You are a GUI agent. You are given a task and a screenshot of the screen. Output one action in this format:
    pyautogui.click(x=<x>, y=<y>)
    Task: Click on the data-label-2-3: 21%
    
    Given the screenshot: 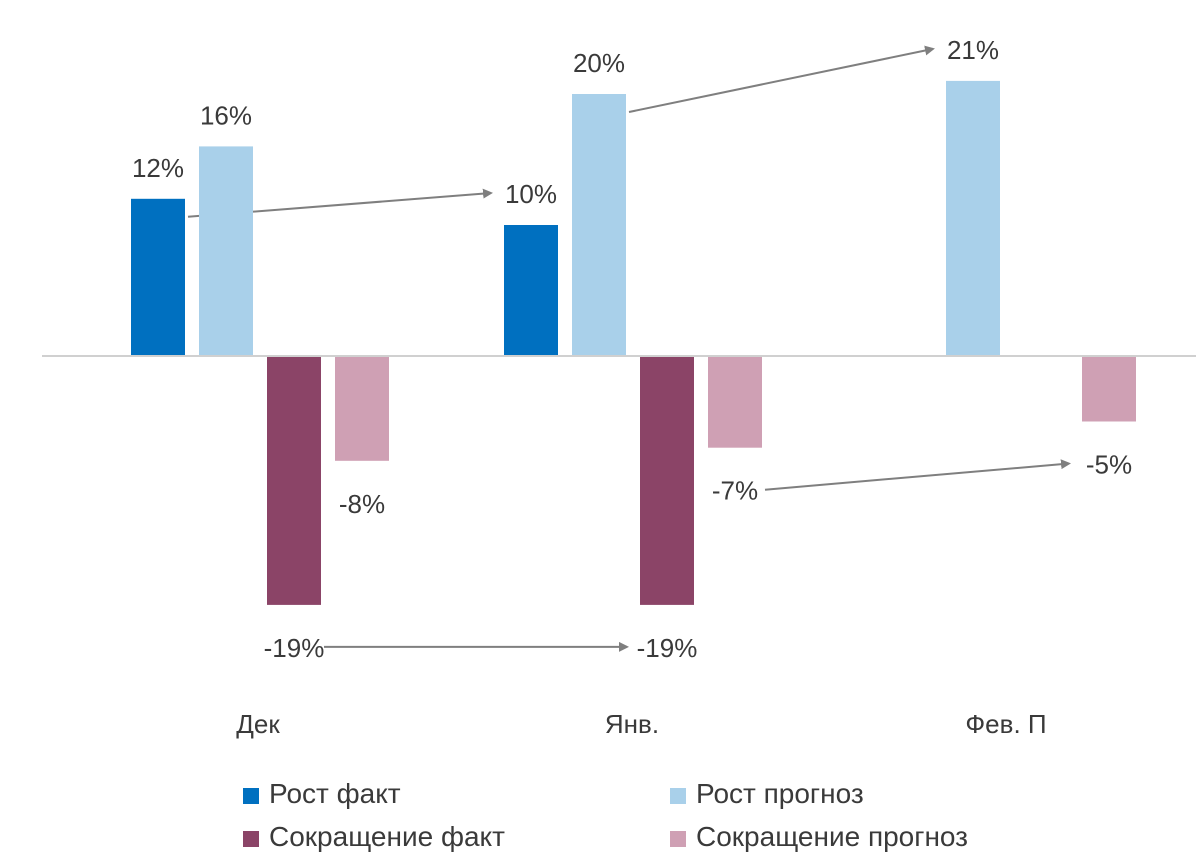 What is the action you would take?
    pyautogui.click(x=973, y=50)
    